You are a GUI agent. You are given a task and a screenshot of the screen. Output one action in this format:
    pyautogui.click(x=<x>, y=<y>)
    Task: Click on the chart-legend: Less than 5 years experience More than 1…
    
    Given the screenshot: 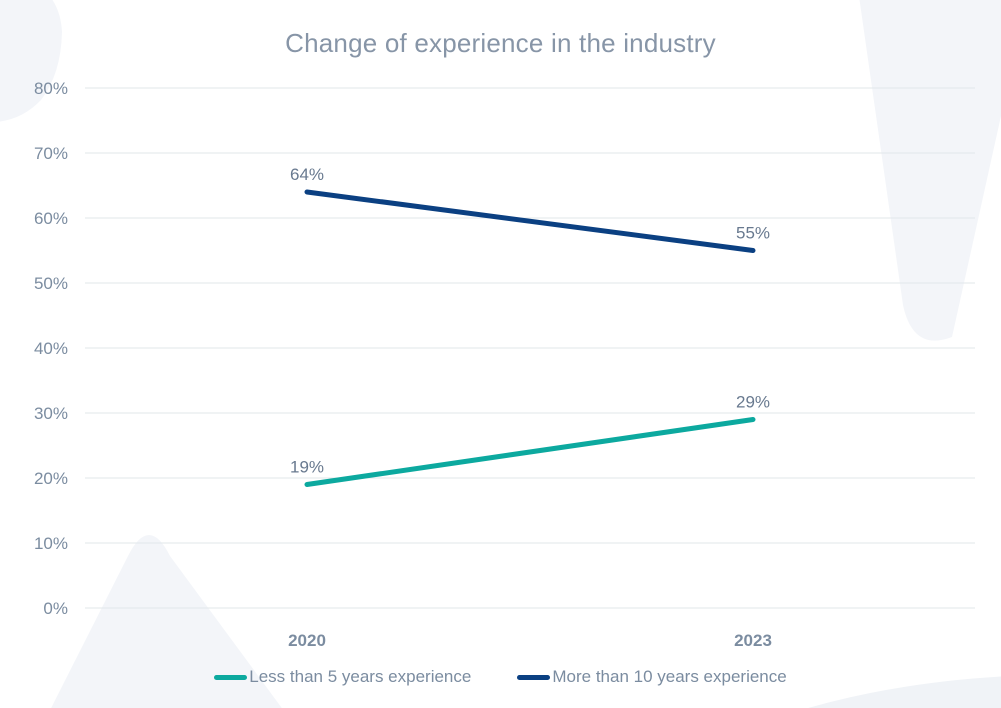 What is the action you would take?
    pyautogui.click(x=500, y=677)
    